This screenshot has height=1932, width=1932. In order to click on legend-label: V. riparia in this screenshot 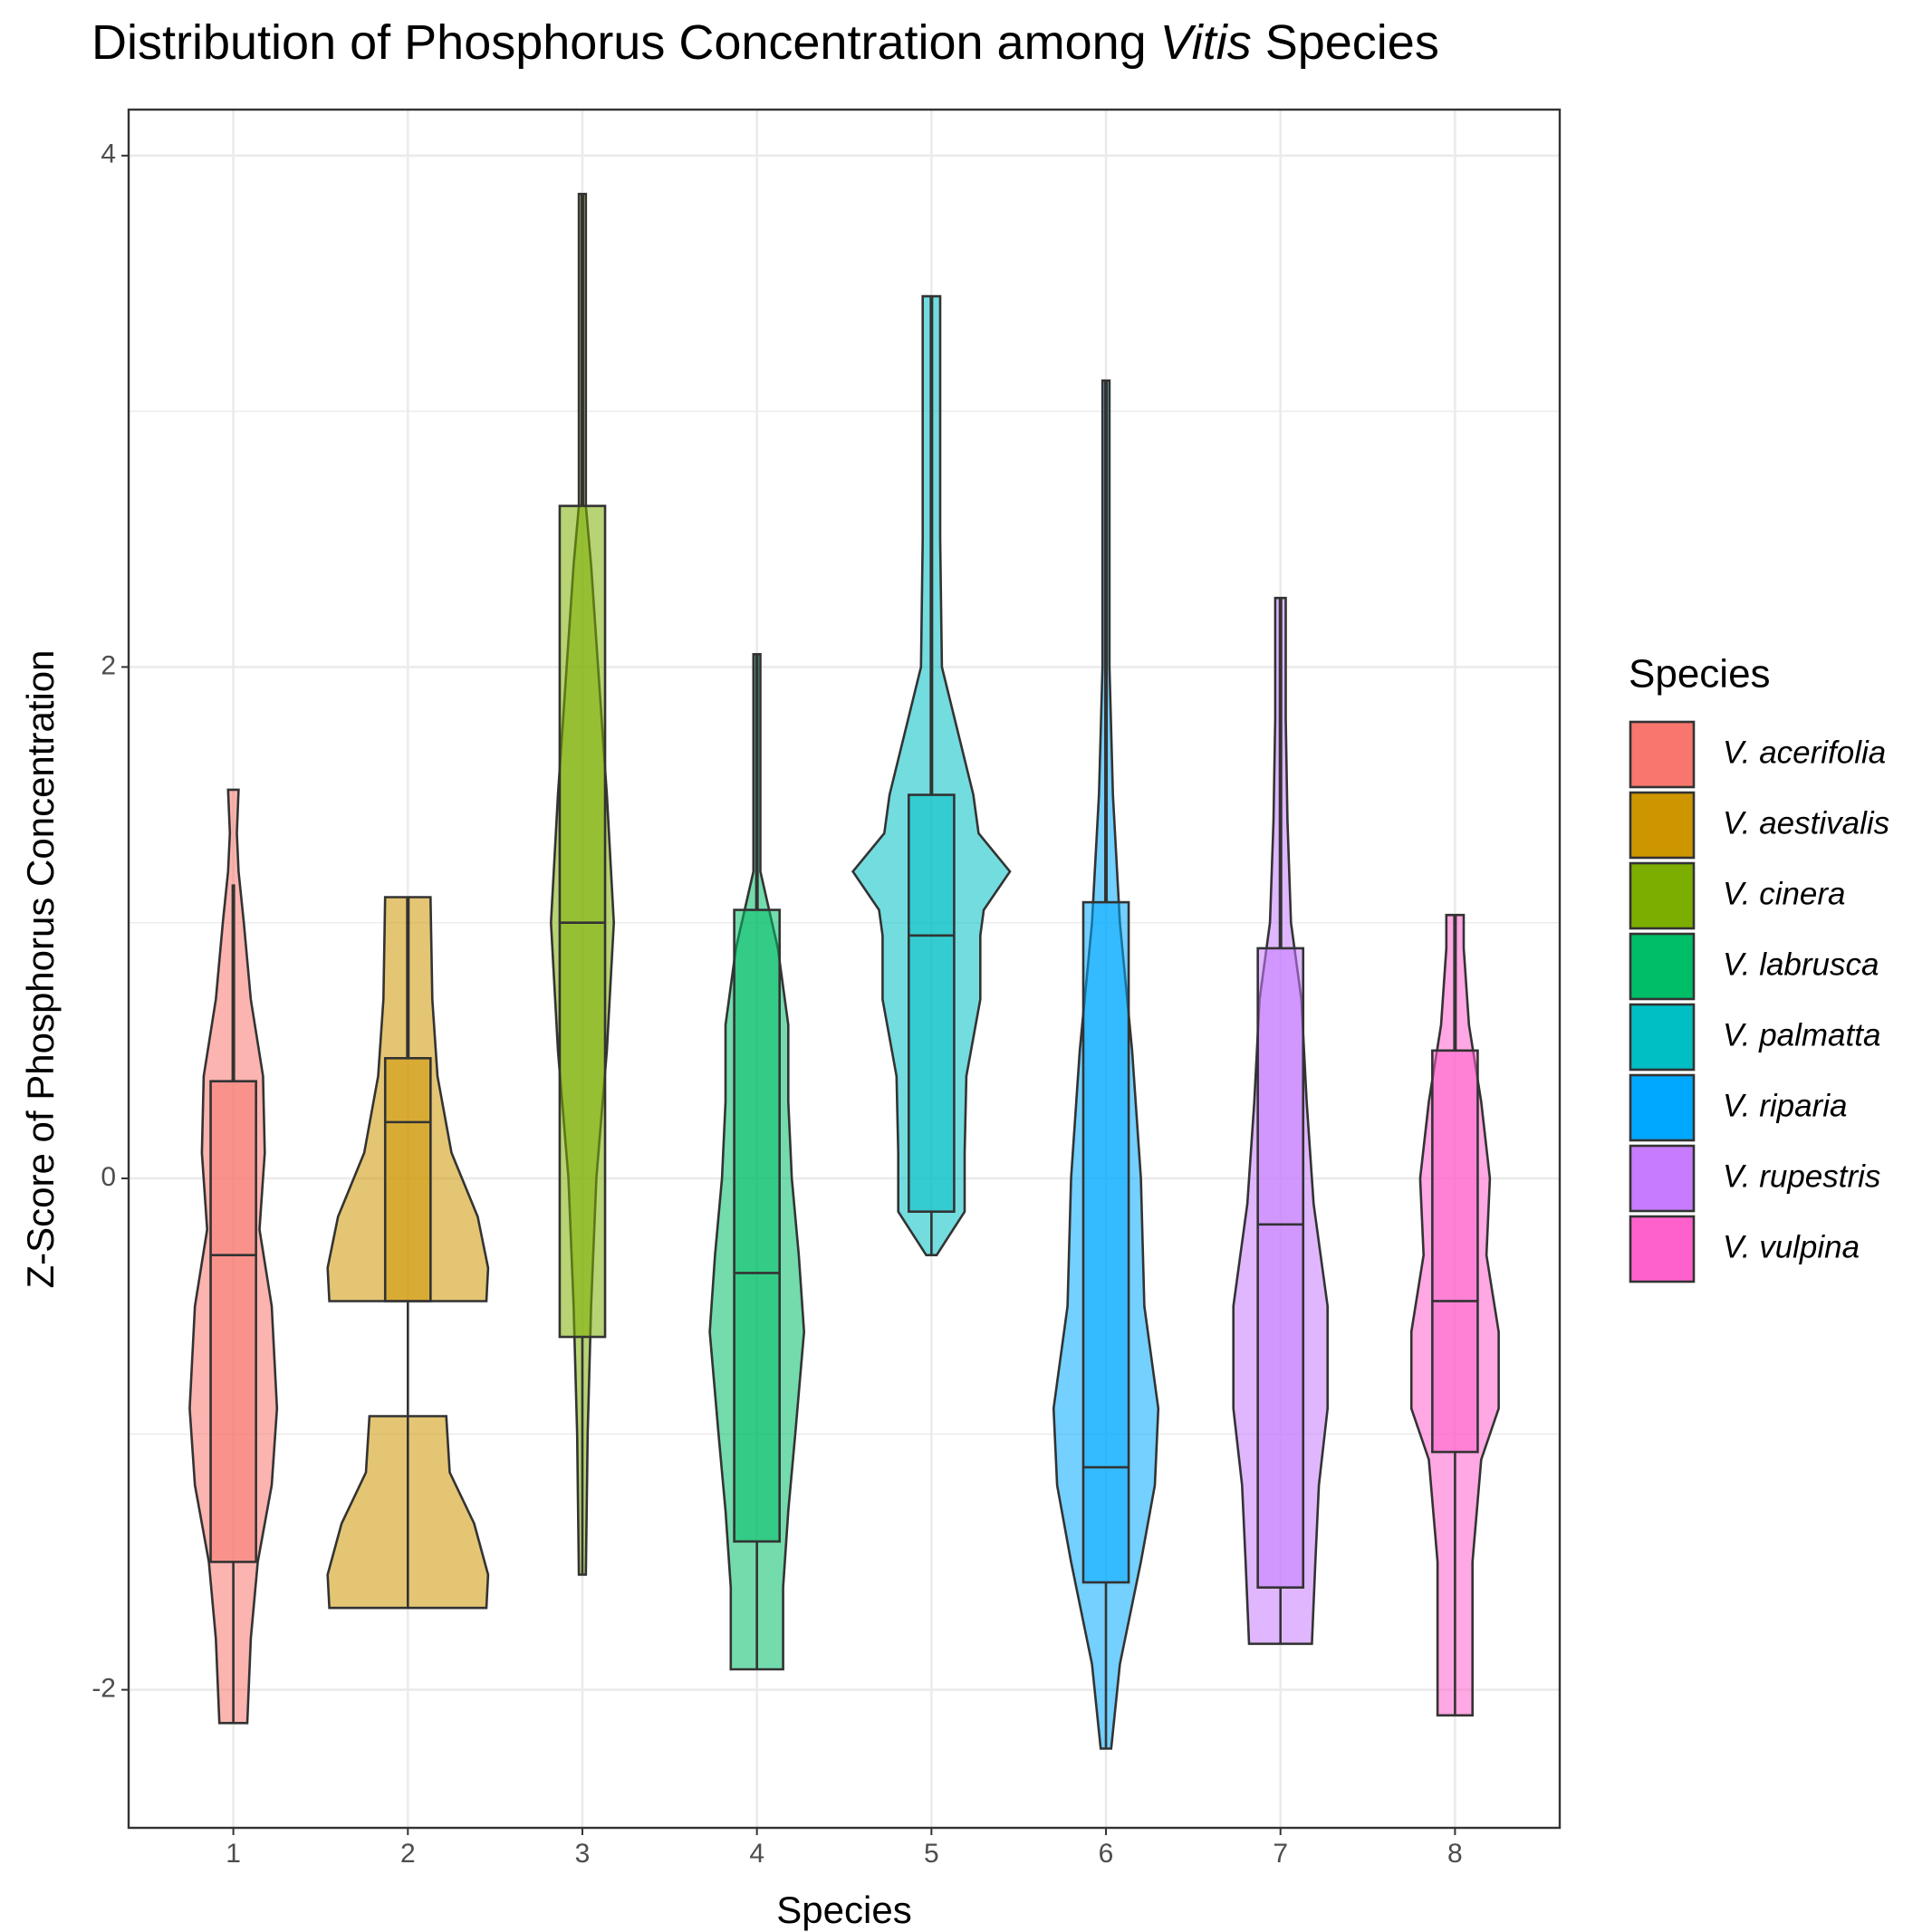, I will do `click(1785, 1105)`.